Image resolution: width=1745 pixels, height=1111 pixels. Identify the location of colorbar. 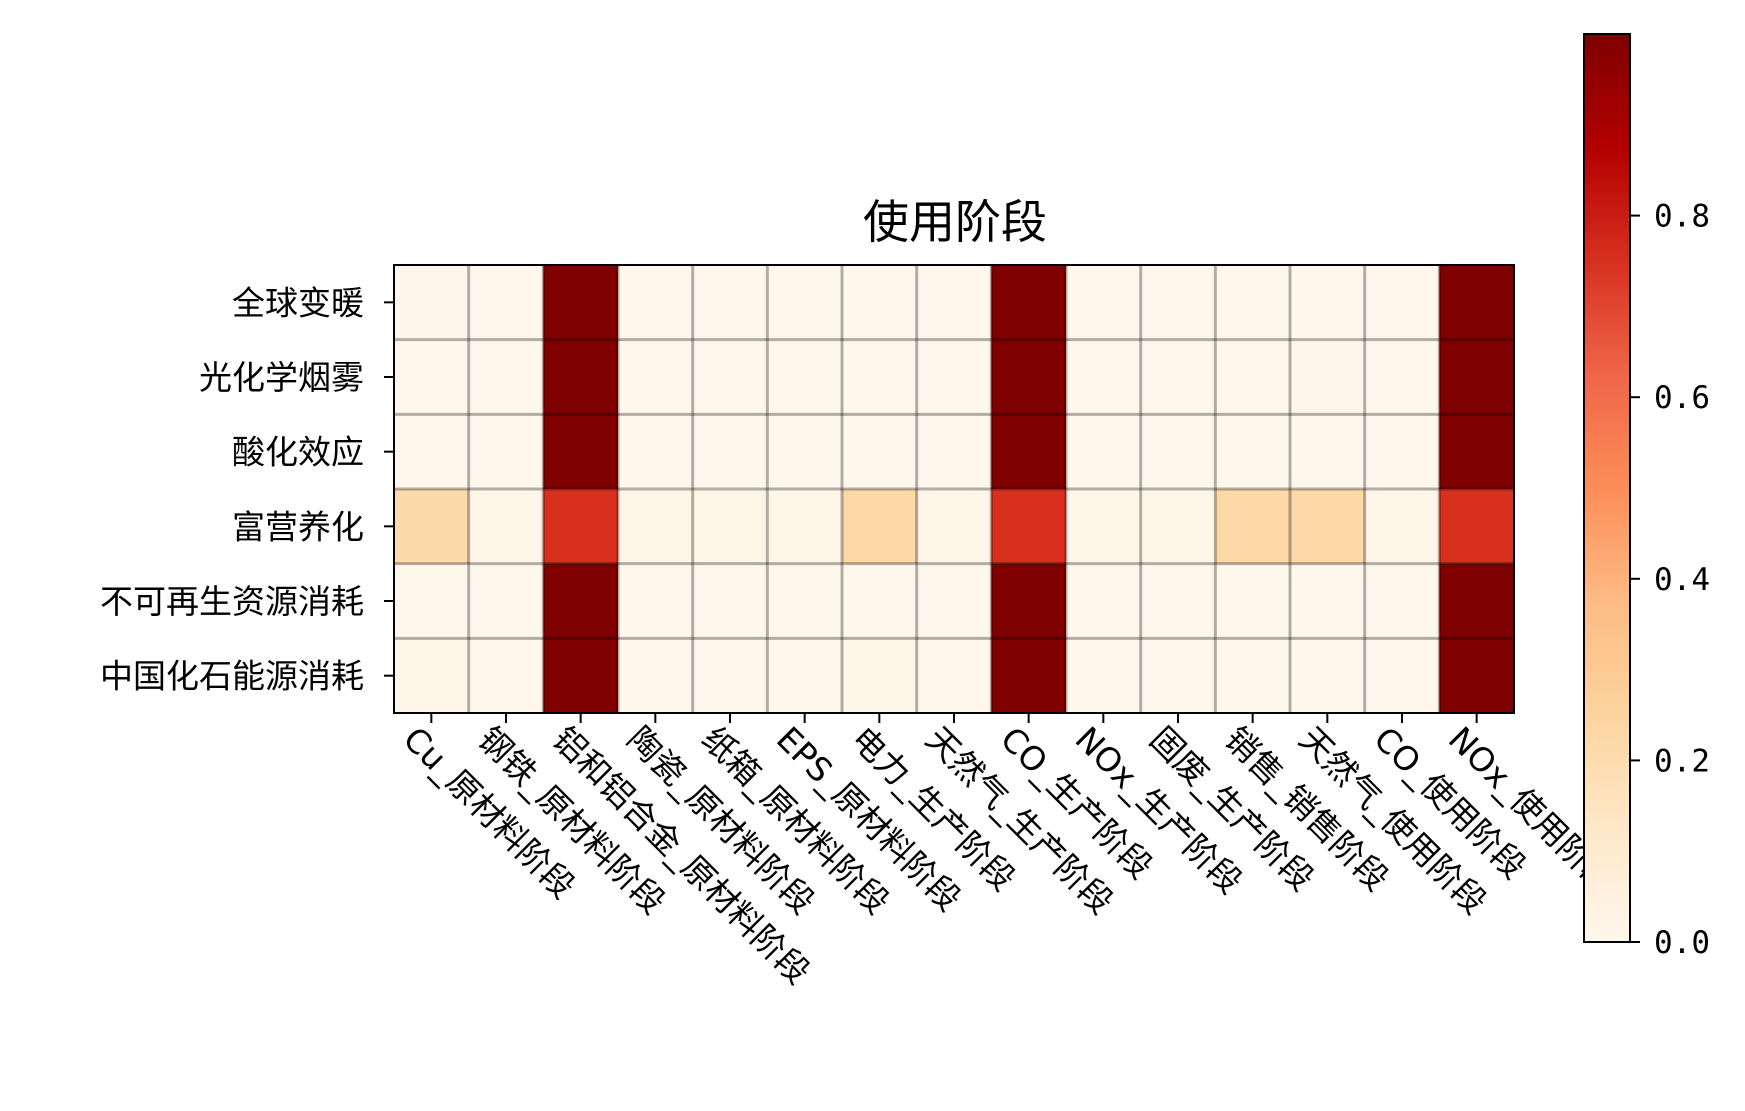
(1607, 488).